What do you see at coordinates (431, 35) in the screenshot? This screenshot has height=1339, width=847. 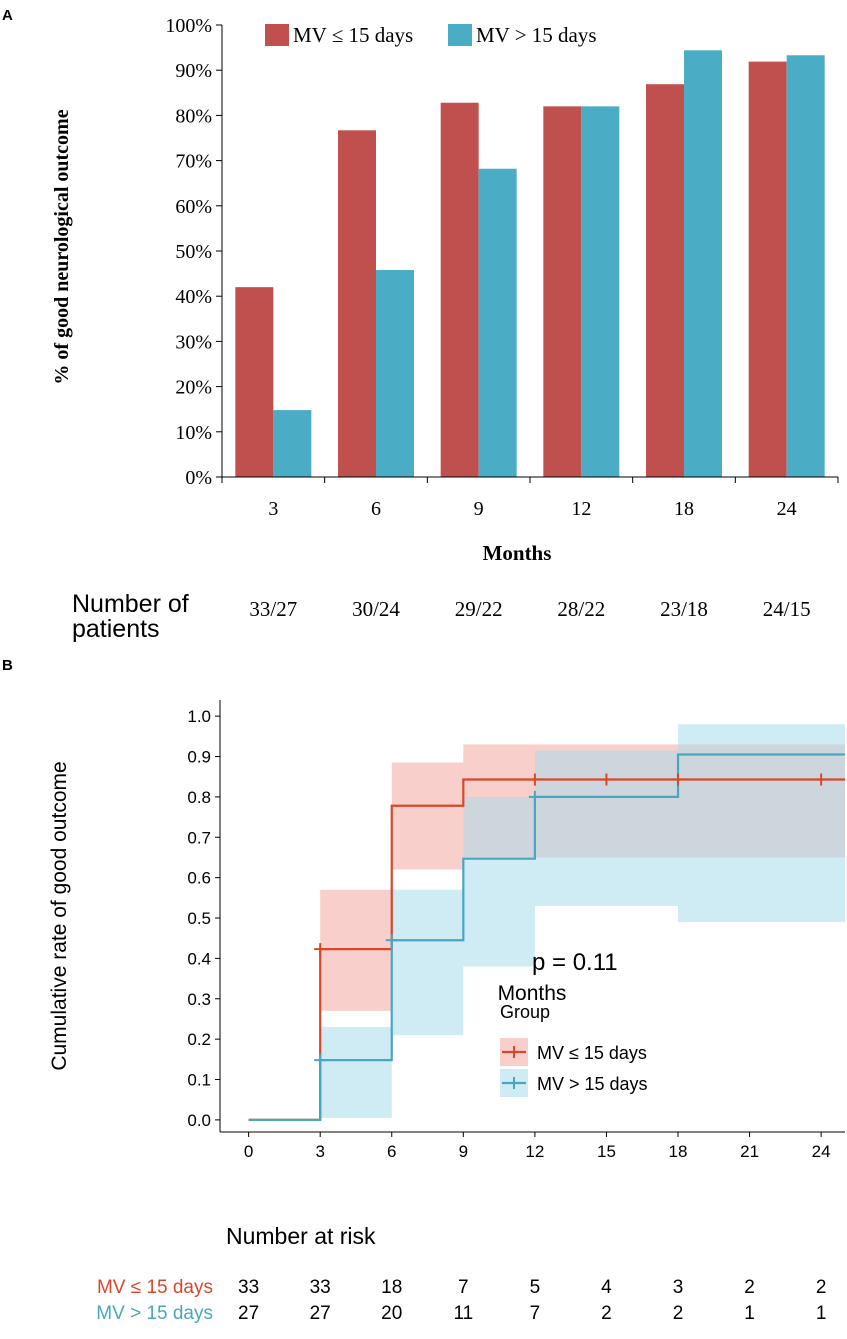 I see `bar-chart-legend: MV ≤ 15 days MV > 15 days` at bounding box center [431, 35].